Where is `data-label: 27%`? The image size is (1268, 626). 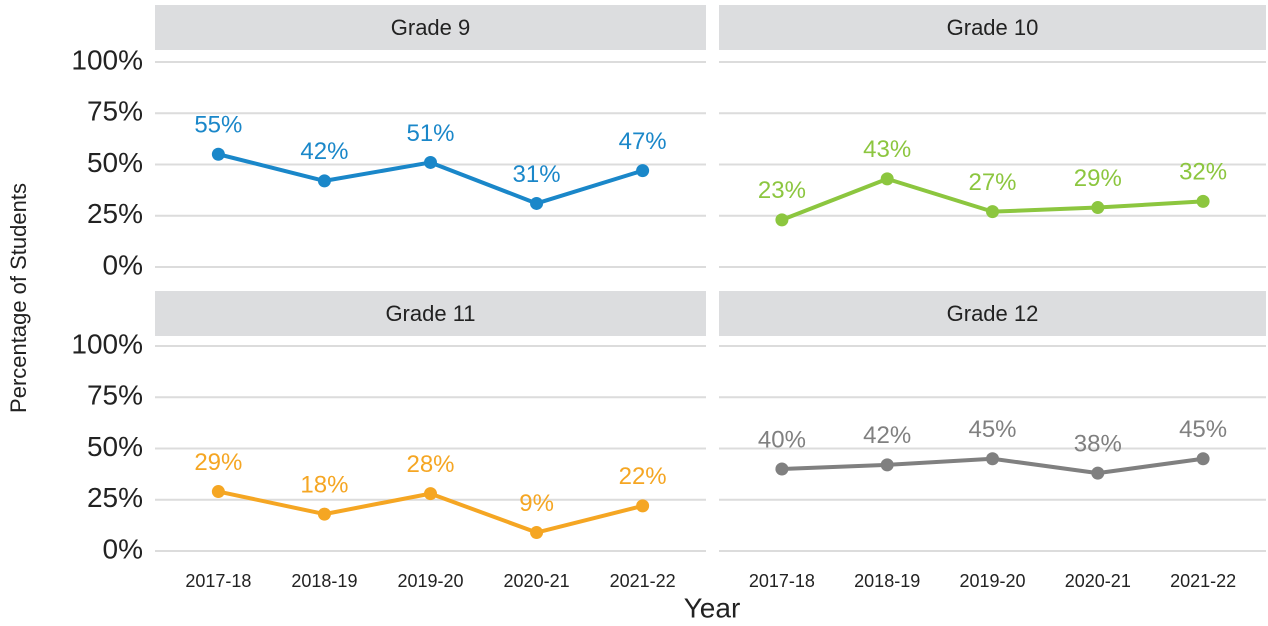
data-label: 27% is located at coordinates (992, 182).